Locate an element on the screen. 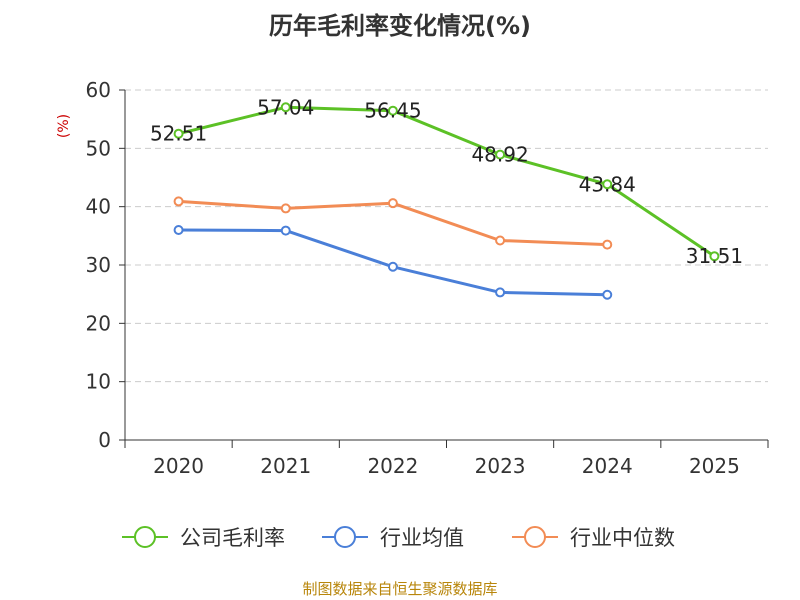 This screenshot has width=800, height=600. y-tick-label-10: 10 is located at coordinates (98, 382).